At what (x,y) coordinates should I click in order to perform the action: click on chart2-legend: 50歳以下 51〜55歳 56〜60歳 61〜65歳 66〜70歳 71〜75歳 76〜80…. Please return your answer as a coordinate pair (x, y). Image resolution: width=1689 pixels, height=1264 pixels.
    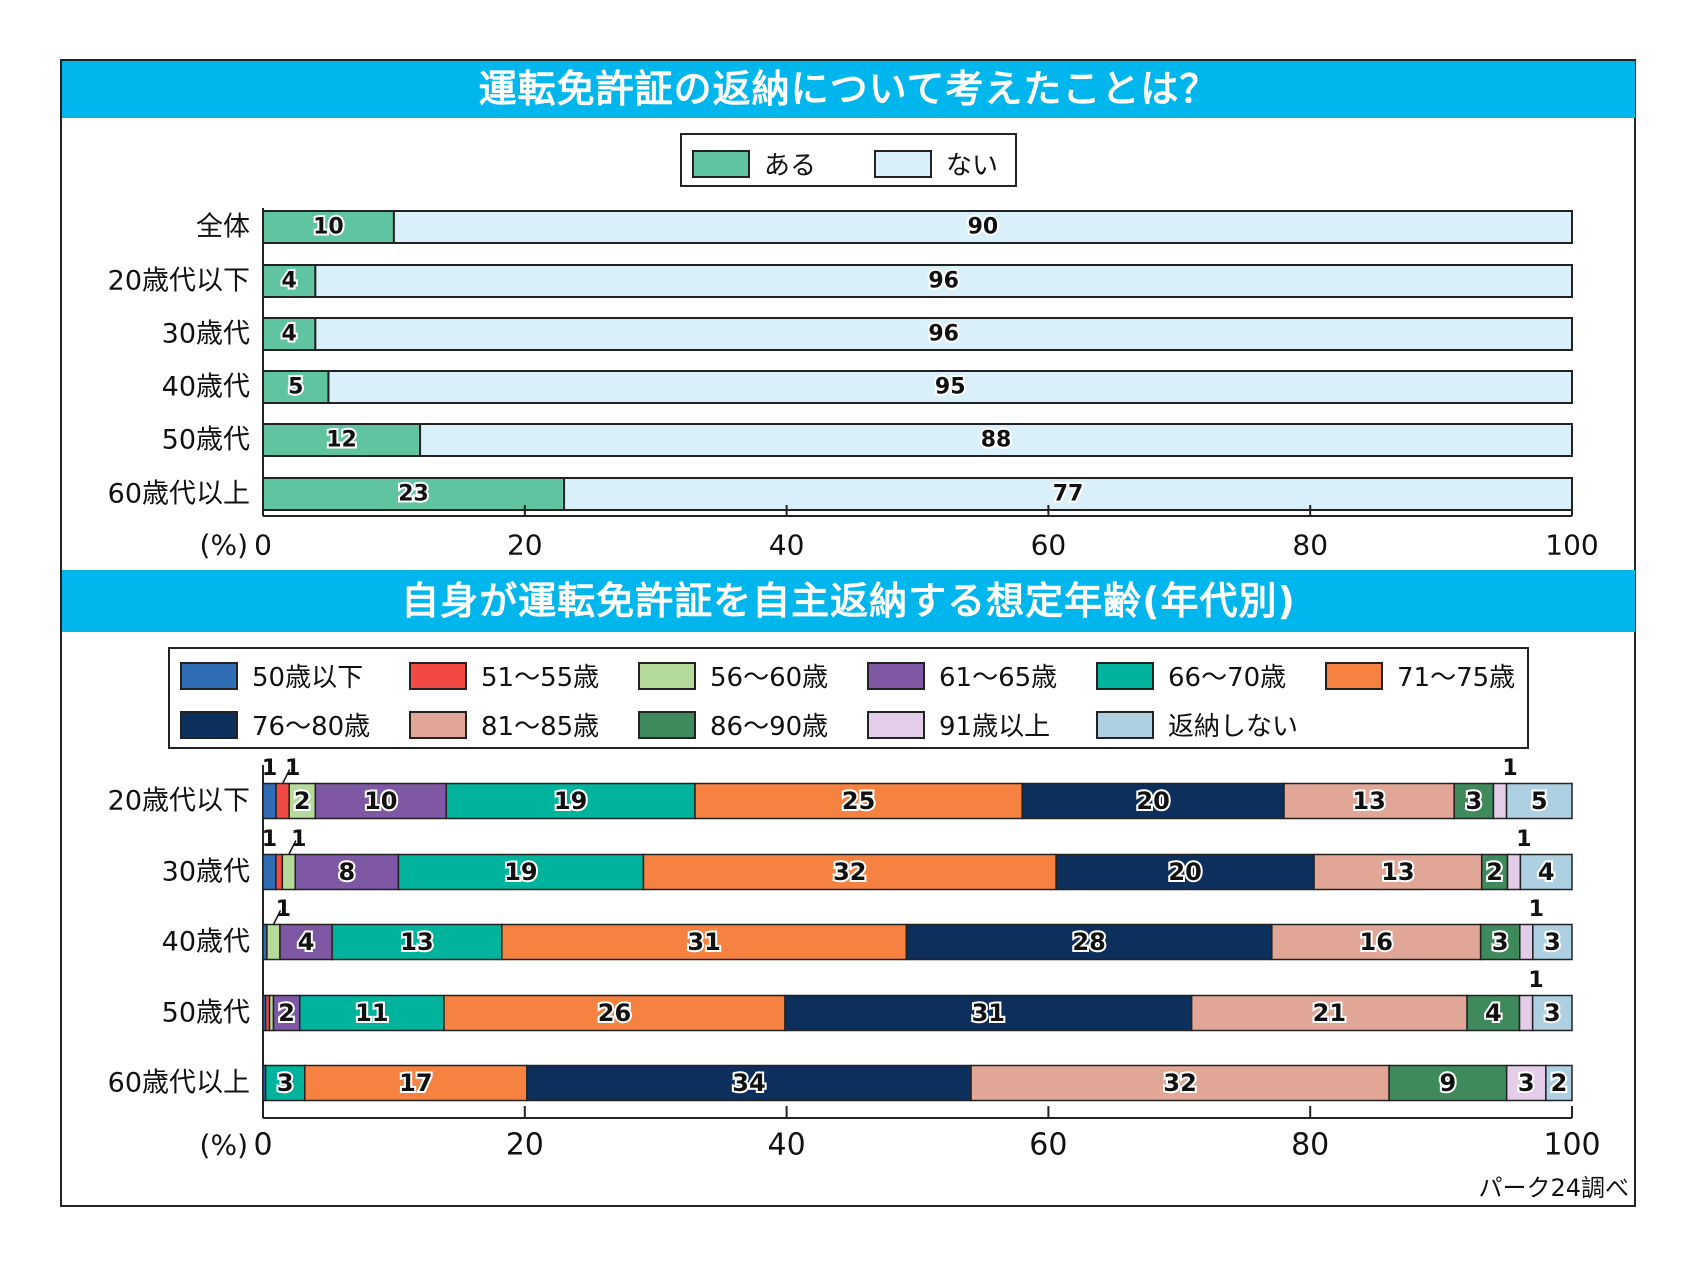
    Looking at the image, I should click on (848, 698).